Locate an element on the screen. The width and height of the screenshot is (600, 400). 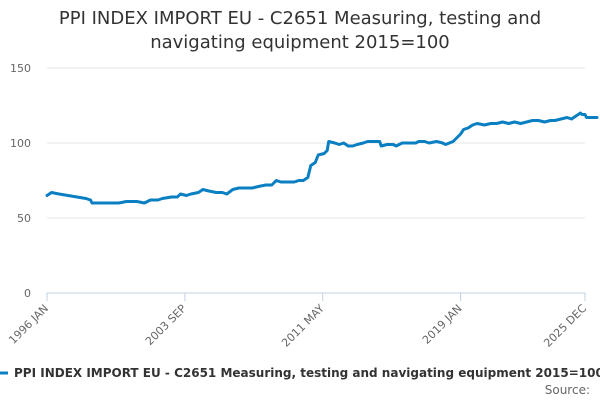
y-tick-label: 0 is located at coordinates (27, 293).